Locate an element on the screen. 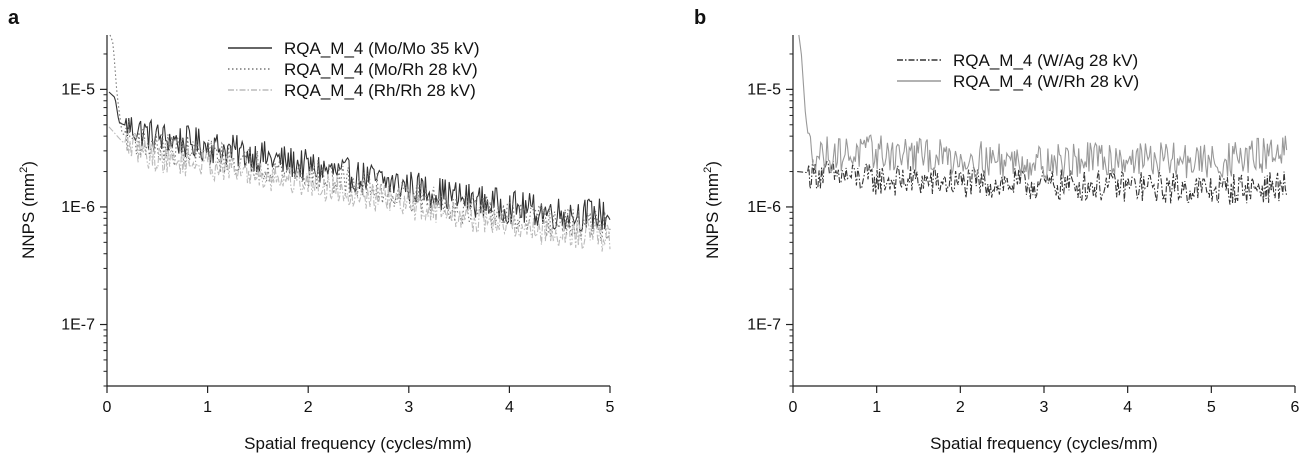  legend: RQA_M_4 (W/Ag 28 kV) RQA_M_4 (W/Rh 28 kV) is located at coordinates (1018, 71).